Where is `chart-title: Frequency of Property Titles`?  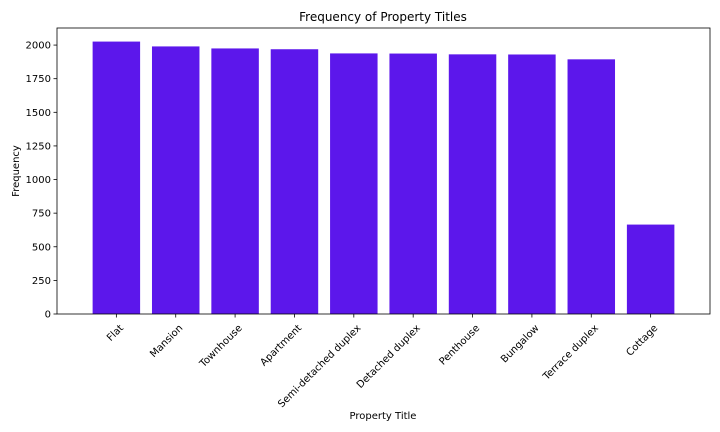 chart-title: Frequency of Property Titles is located at coordinates (383, 17).